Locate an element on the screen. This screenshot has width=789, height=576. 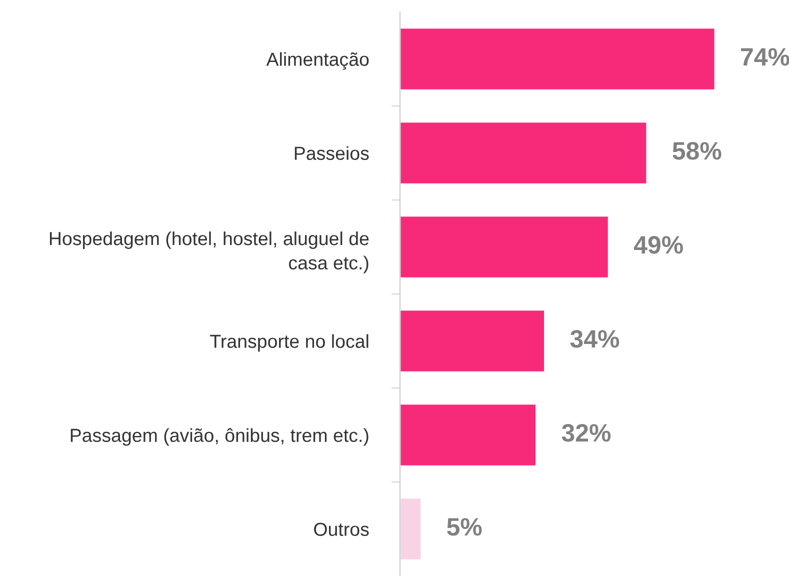
data-label: 34% is located at coordinates (595, 339).